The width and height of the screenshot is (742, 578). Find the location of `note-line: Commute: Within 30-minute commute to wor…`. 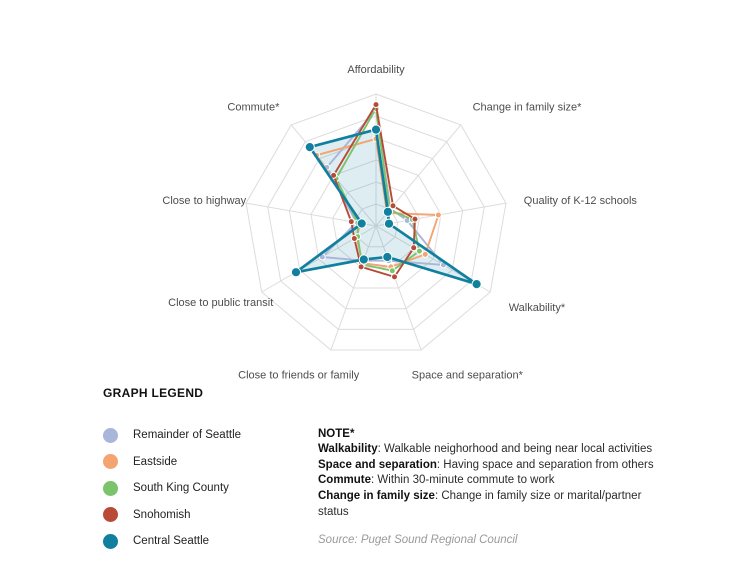

note-line: Commute: Within 30-minute commute to wor… is located at coordinates (436, 480).